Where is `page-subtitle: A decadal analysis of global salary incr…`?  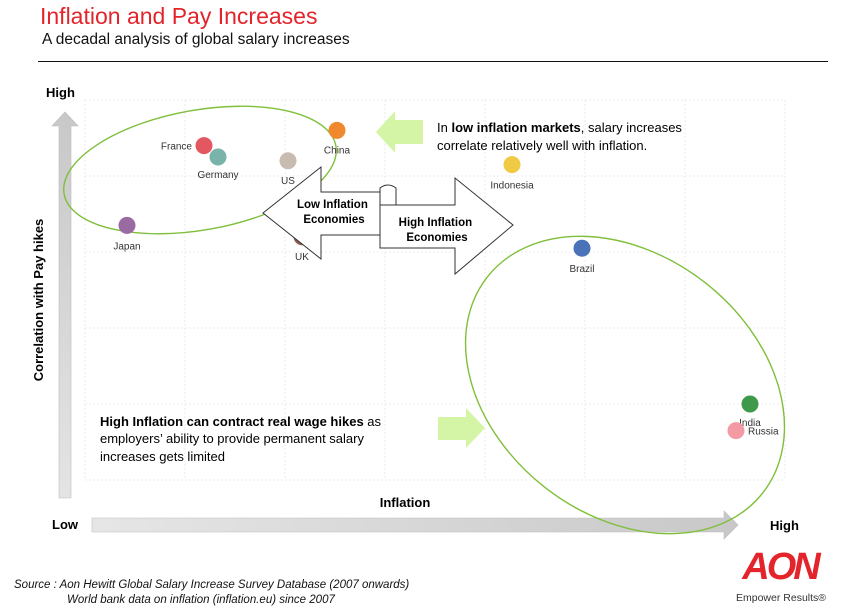
page-subtitle: A decadal analysis of global salary incr… is located at coordinates (196, 39).